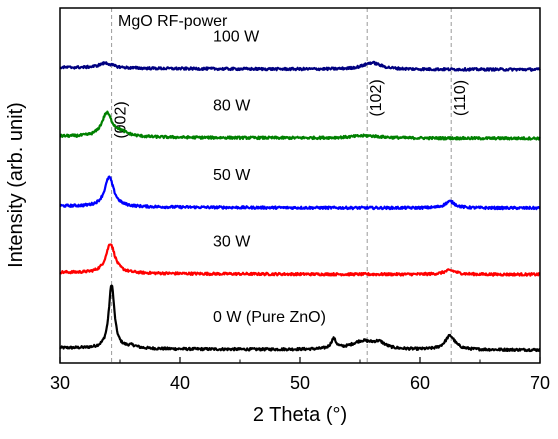 The image size is (558, 439). Describe the element at coordinates (460, 98) in the screenshot. I see `peak-label: (110)` at that location.